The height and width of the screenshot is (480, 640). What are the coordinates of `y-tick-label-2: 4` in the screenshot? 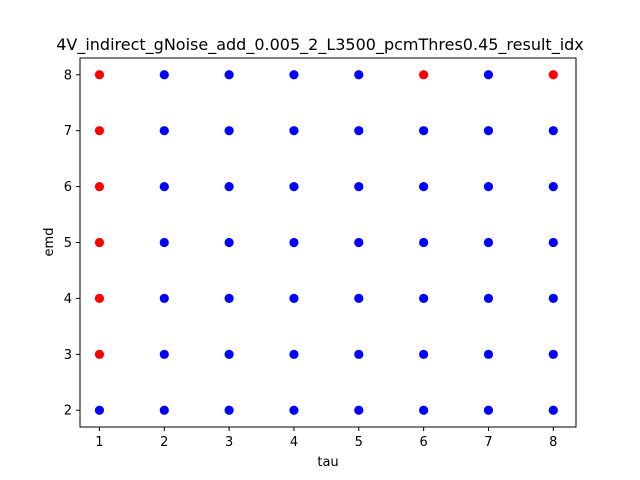 It's located at (68, 299).